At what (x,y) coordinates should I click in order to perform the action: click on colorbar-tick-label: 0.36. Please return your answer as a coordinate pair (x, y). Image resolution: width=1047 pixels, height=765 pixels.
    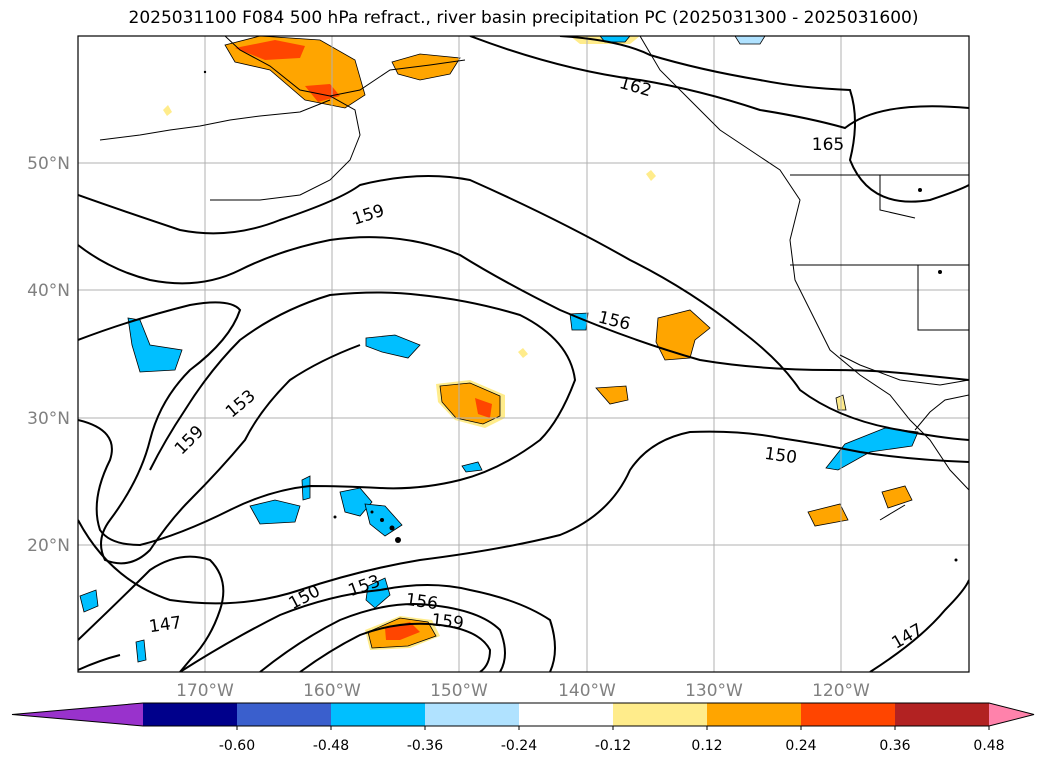
    Looking at the image, I should click on (894, 746).